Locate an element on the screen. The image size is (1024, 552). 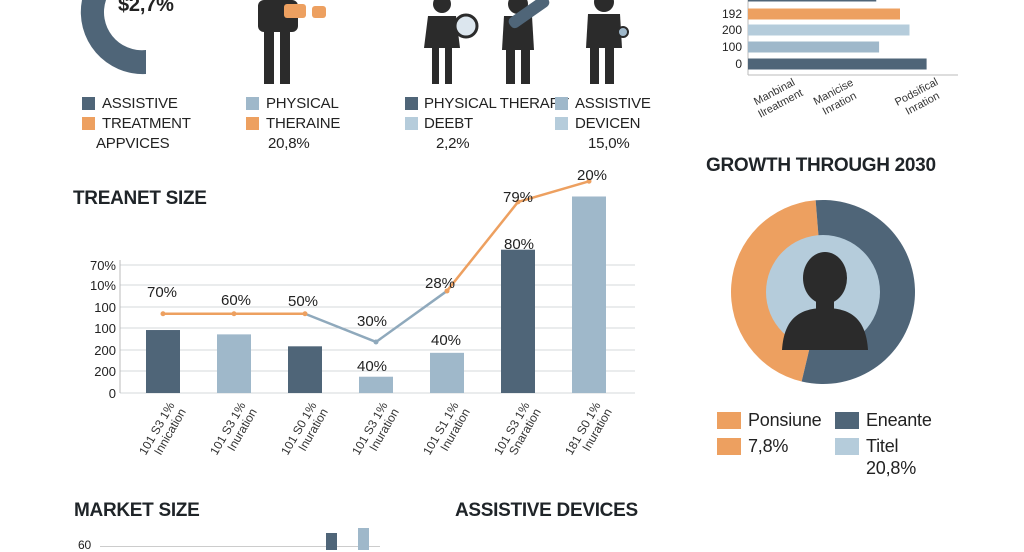
person-with-brace-icon is located at coordinates (526, 42).